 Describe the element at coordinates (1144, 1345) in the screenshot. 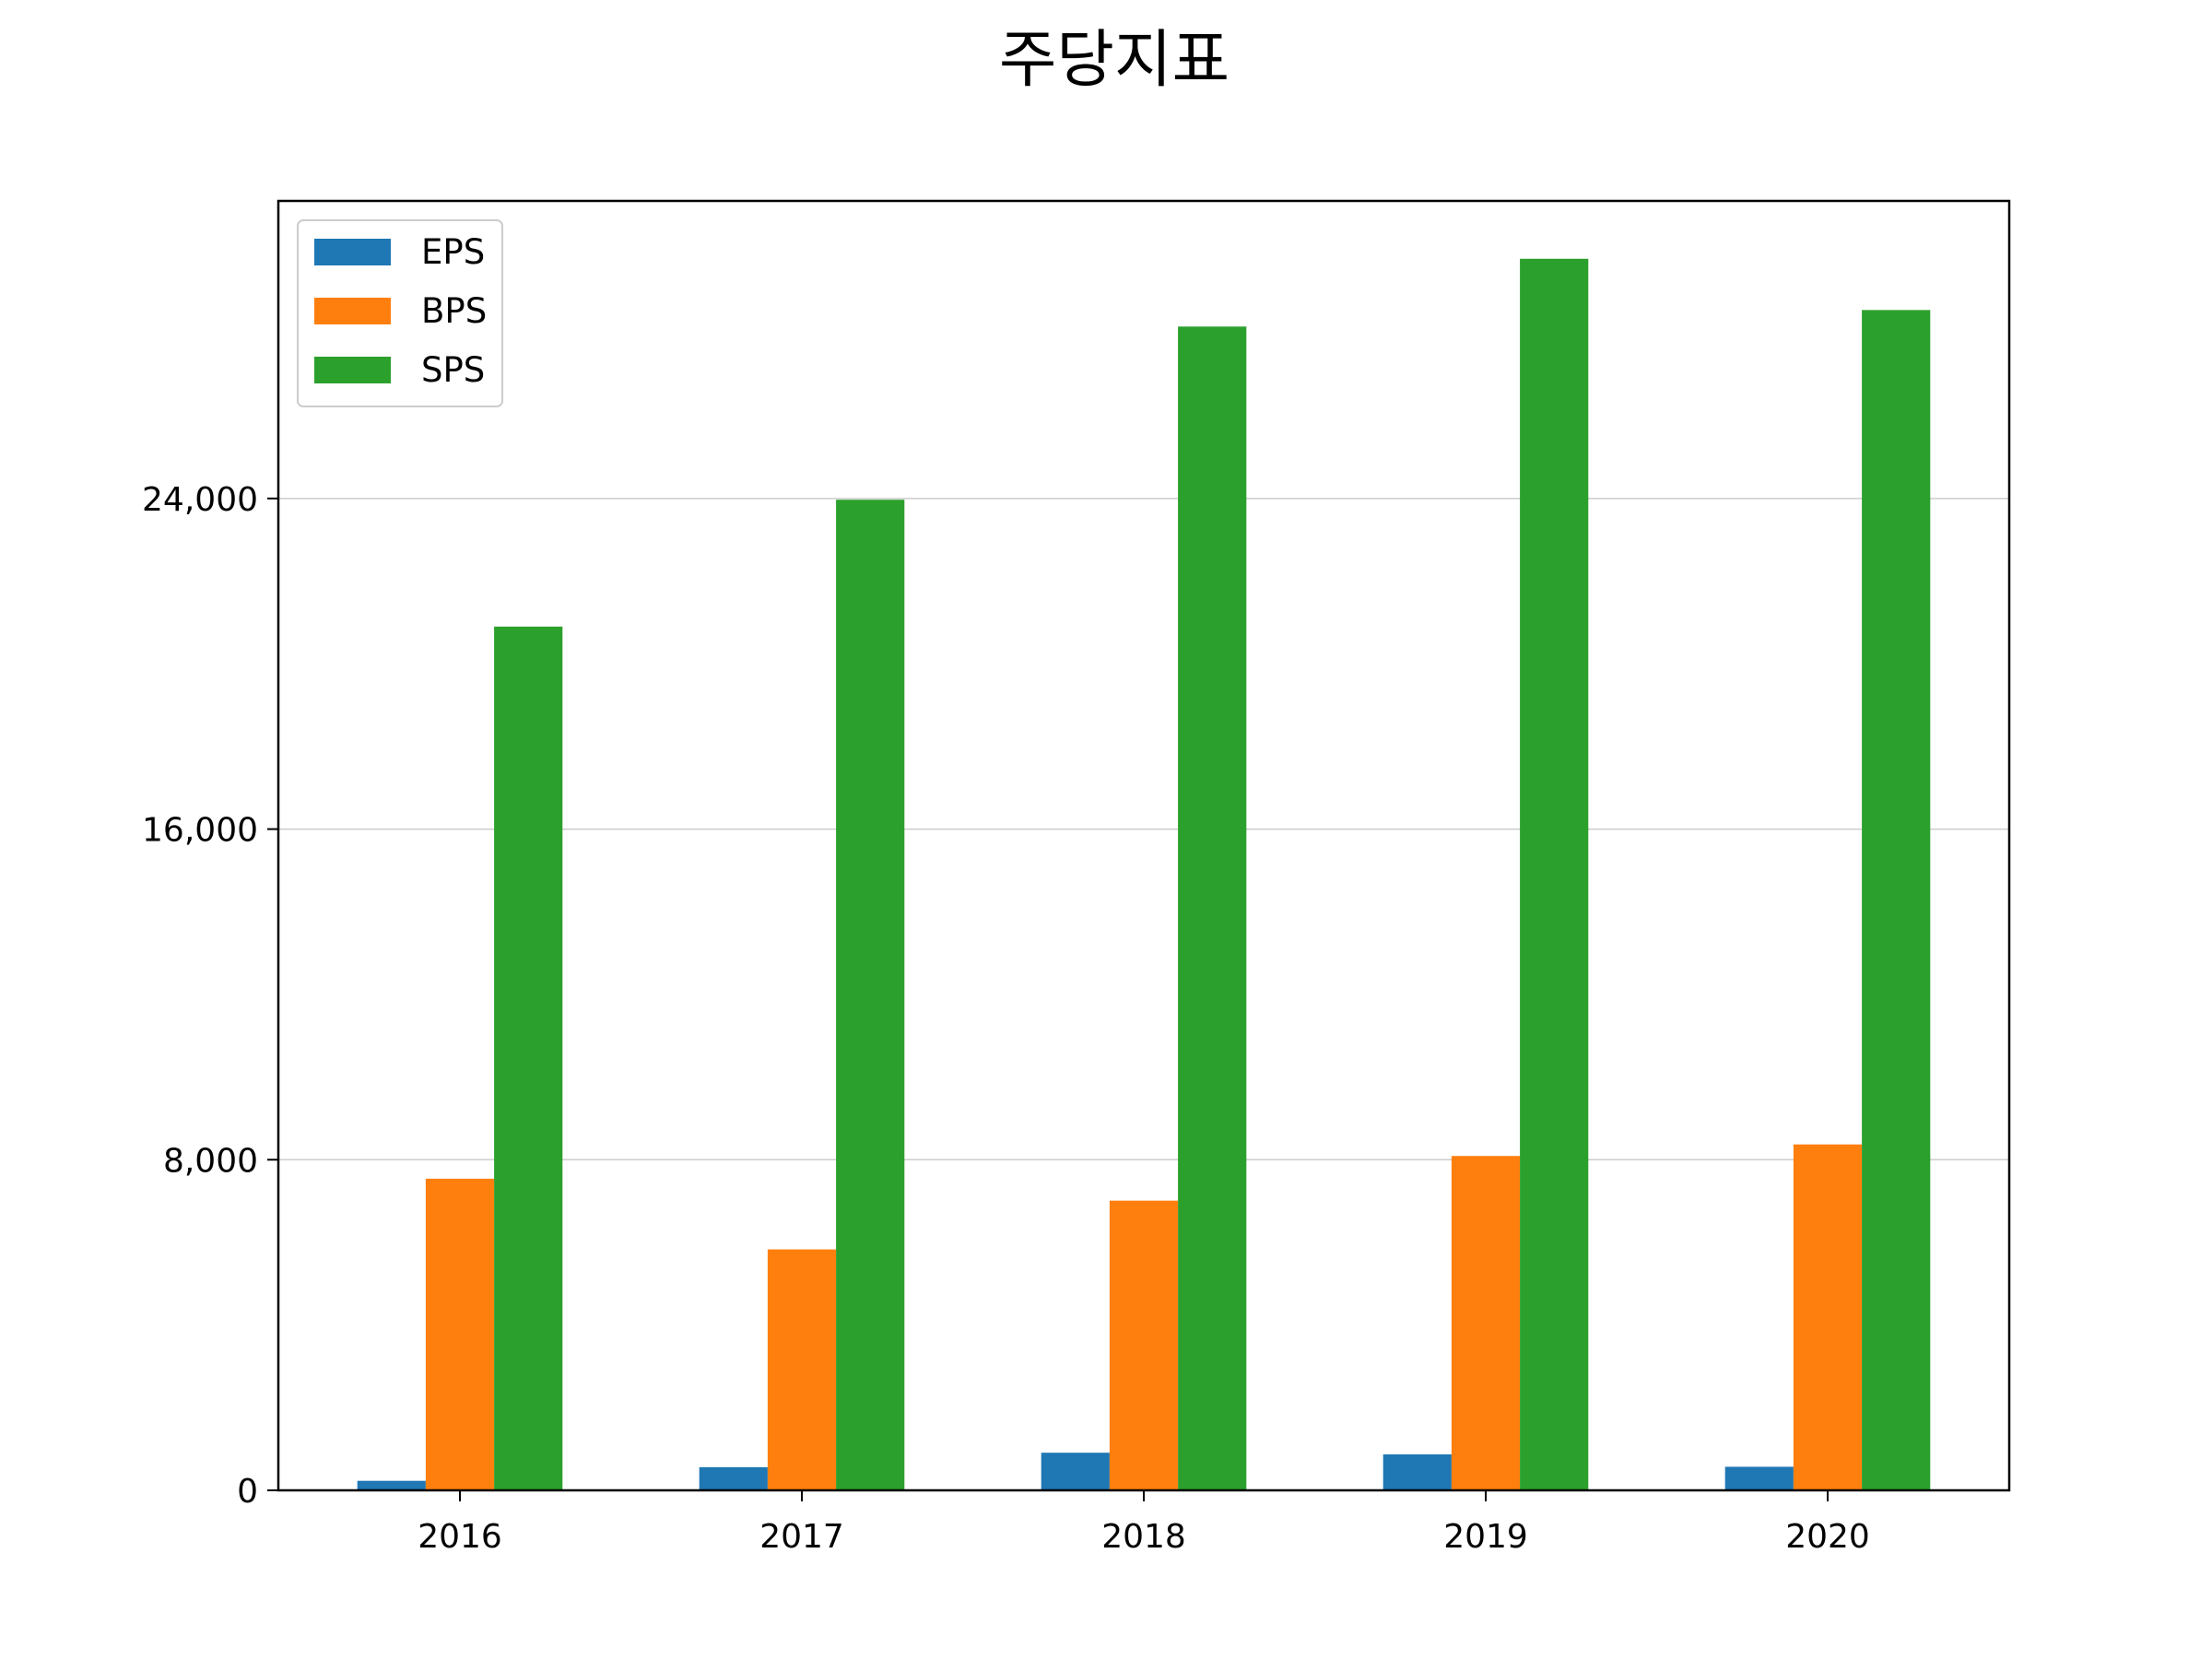

I see `bar-bps-2018` at that location.